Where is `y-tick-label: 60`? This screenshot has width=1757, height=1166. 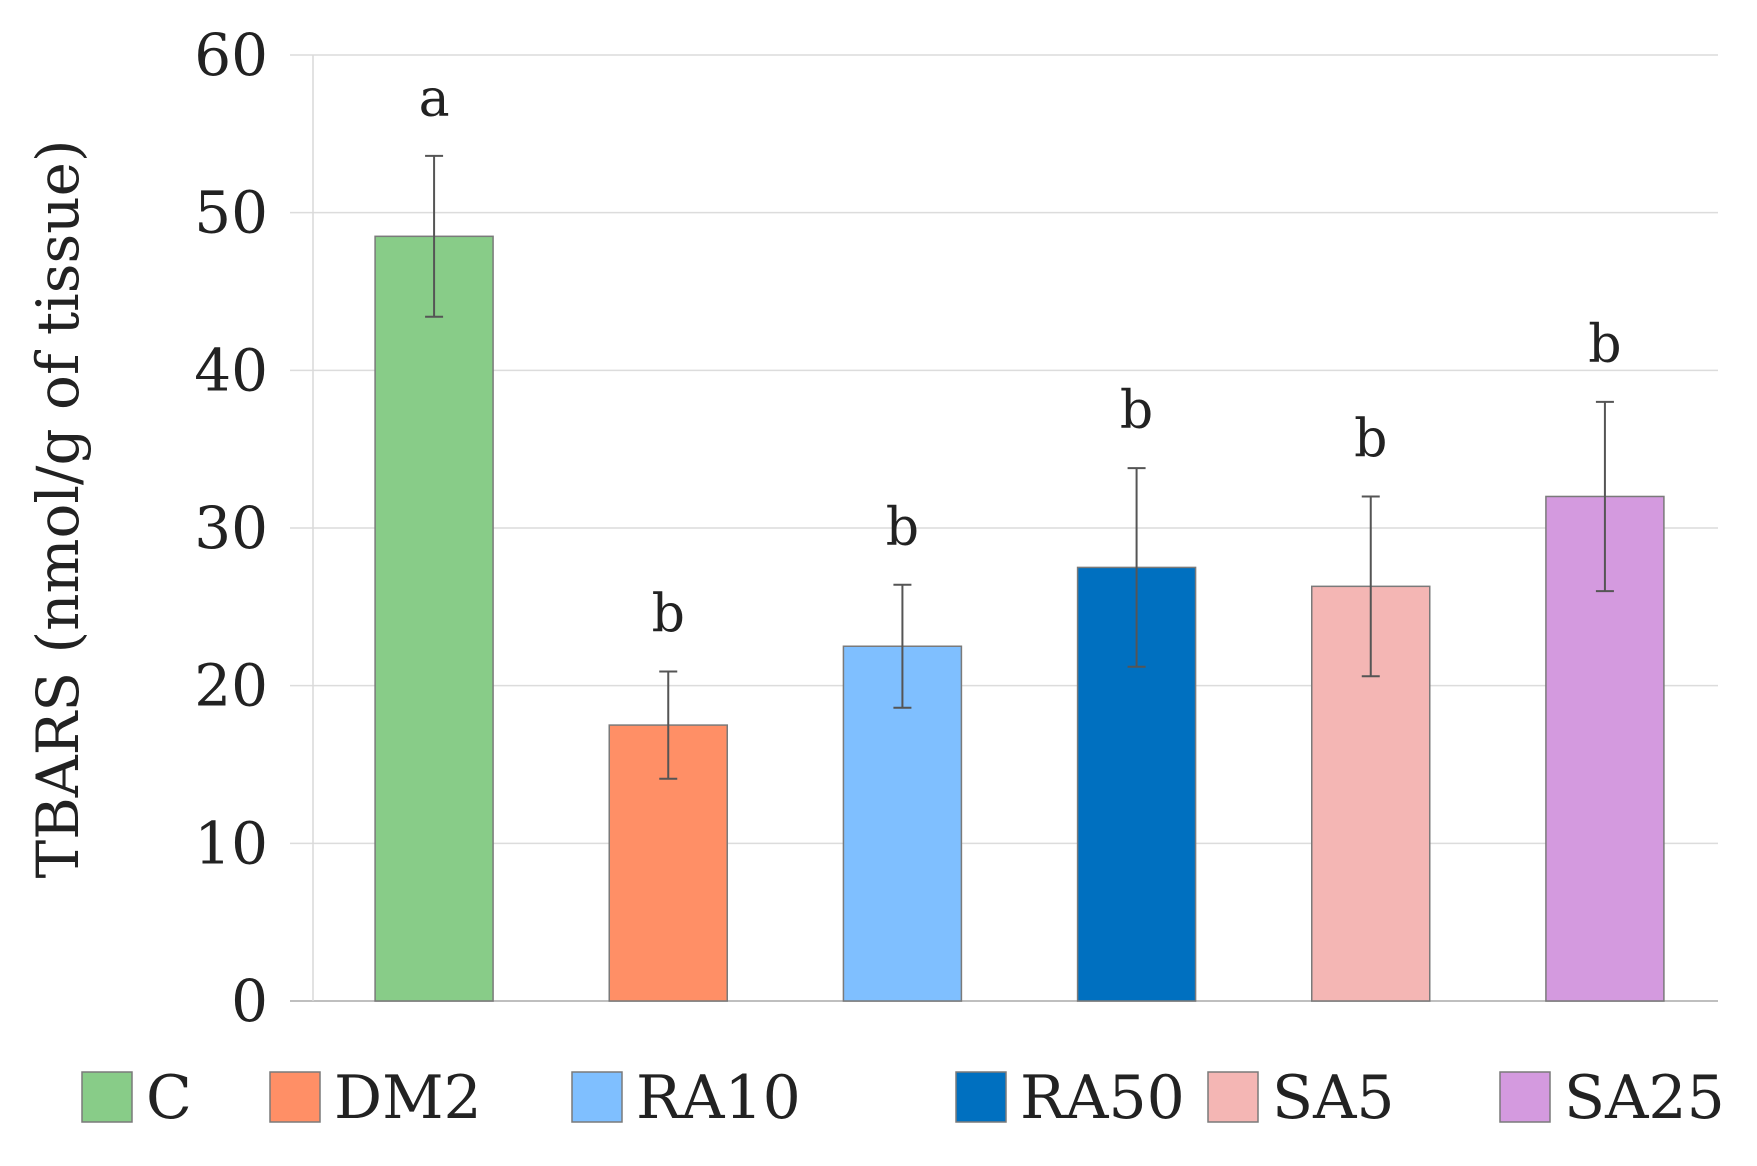 y-tick-label: 60 is located at coordinates (231, 55).